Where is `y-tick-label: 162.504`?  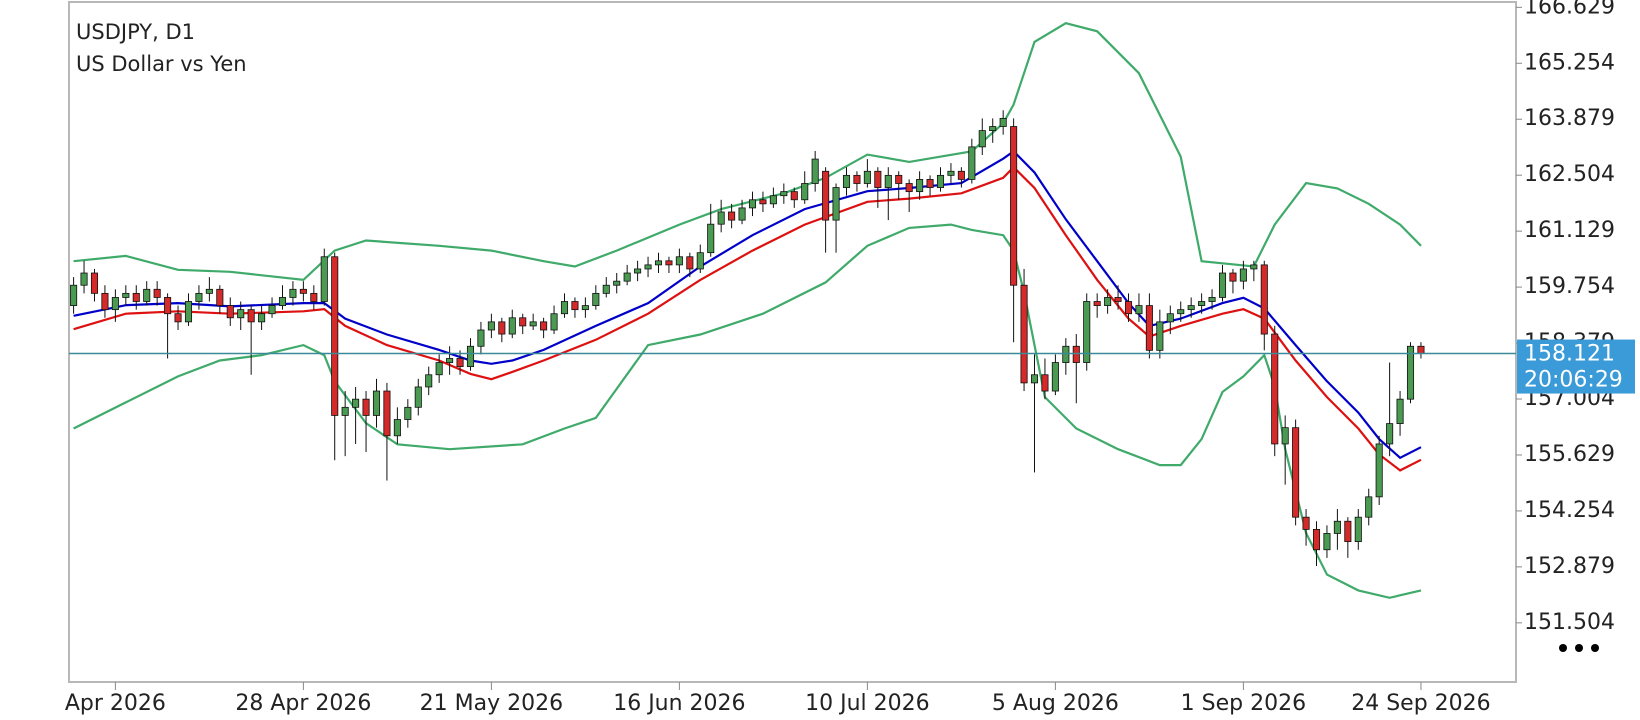
y-tick-label: 162.504 is located at coordinates (1569, 174).